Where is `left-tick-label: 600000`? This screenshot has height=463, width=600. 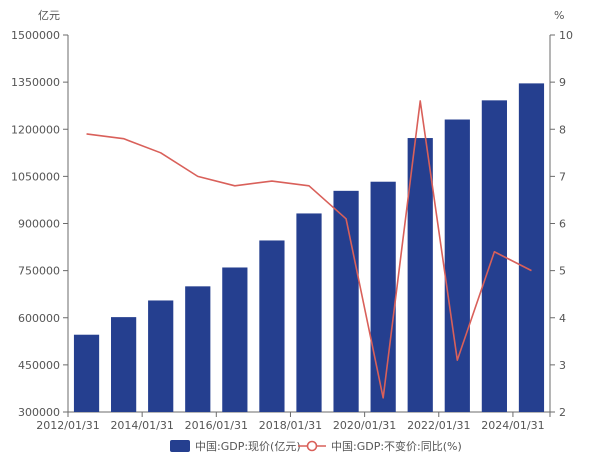 left-tick-label: 600000 is located at coordinates (39, 318).